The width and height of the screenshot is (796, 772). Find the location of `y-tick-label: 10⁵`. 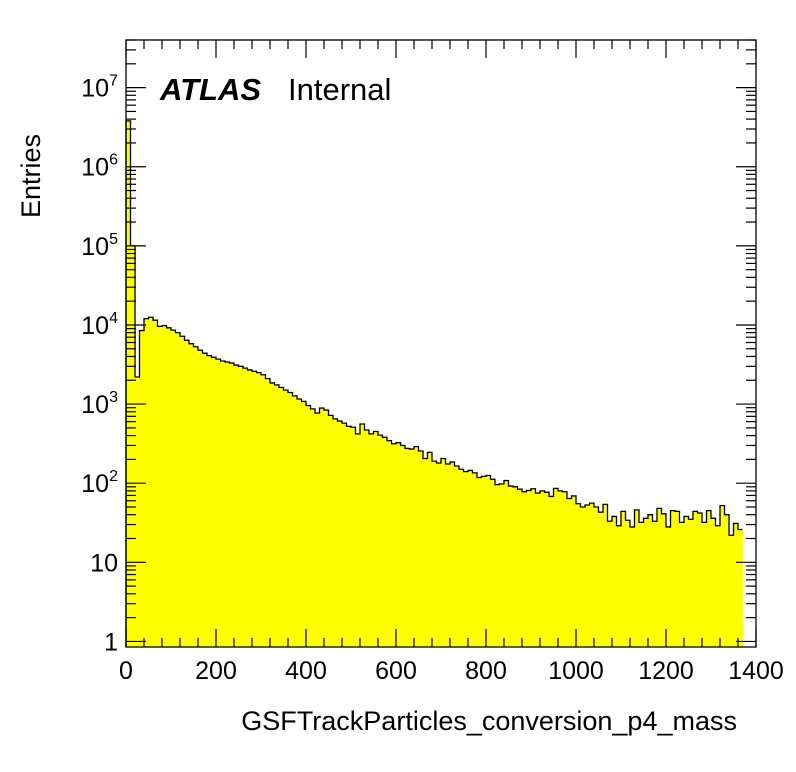

y-tick-label: 10⁵ is located at coordinates (99, 246).